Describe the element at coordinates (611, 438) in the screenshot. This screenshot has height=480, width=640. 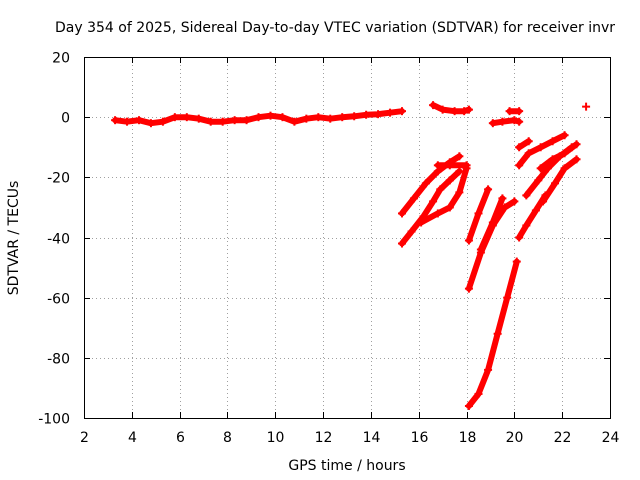
I see `x-tick-label: 24` at that location.